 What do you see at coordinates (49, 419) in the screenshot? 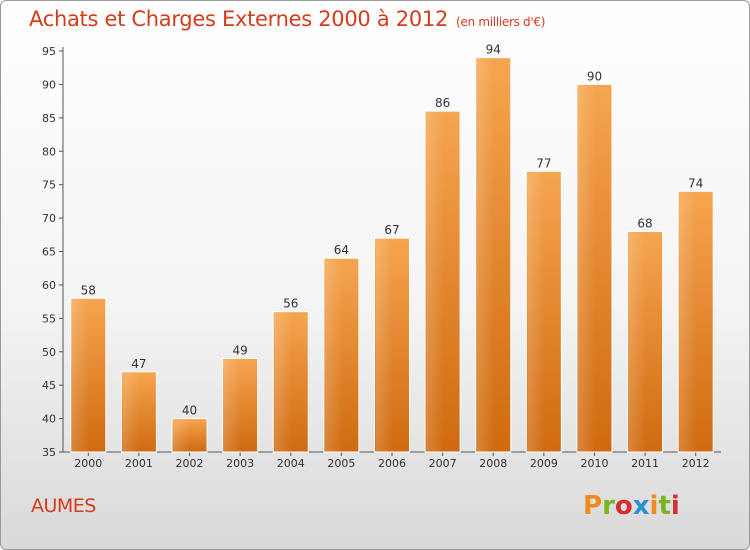
I see `y-tick-label: 40` at bounding box center [49, 419].